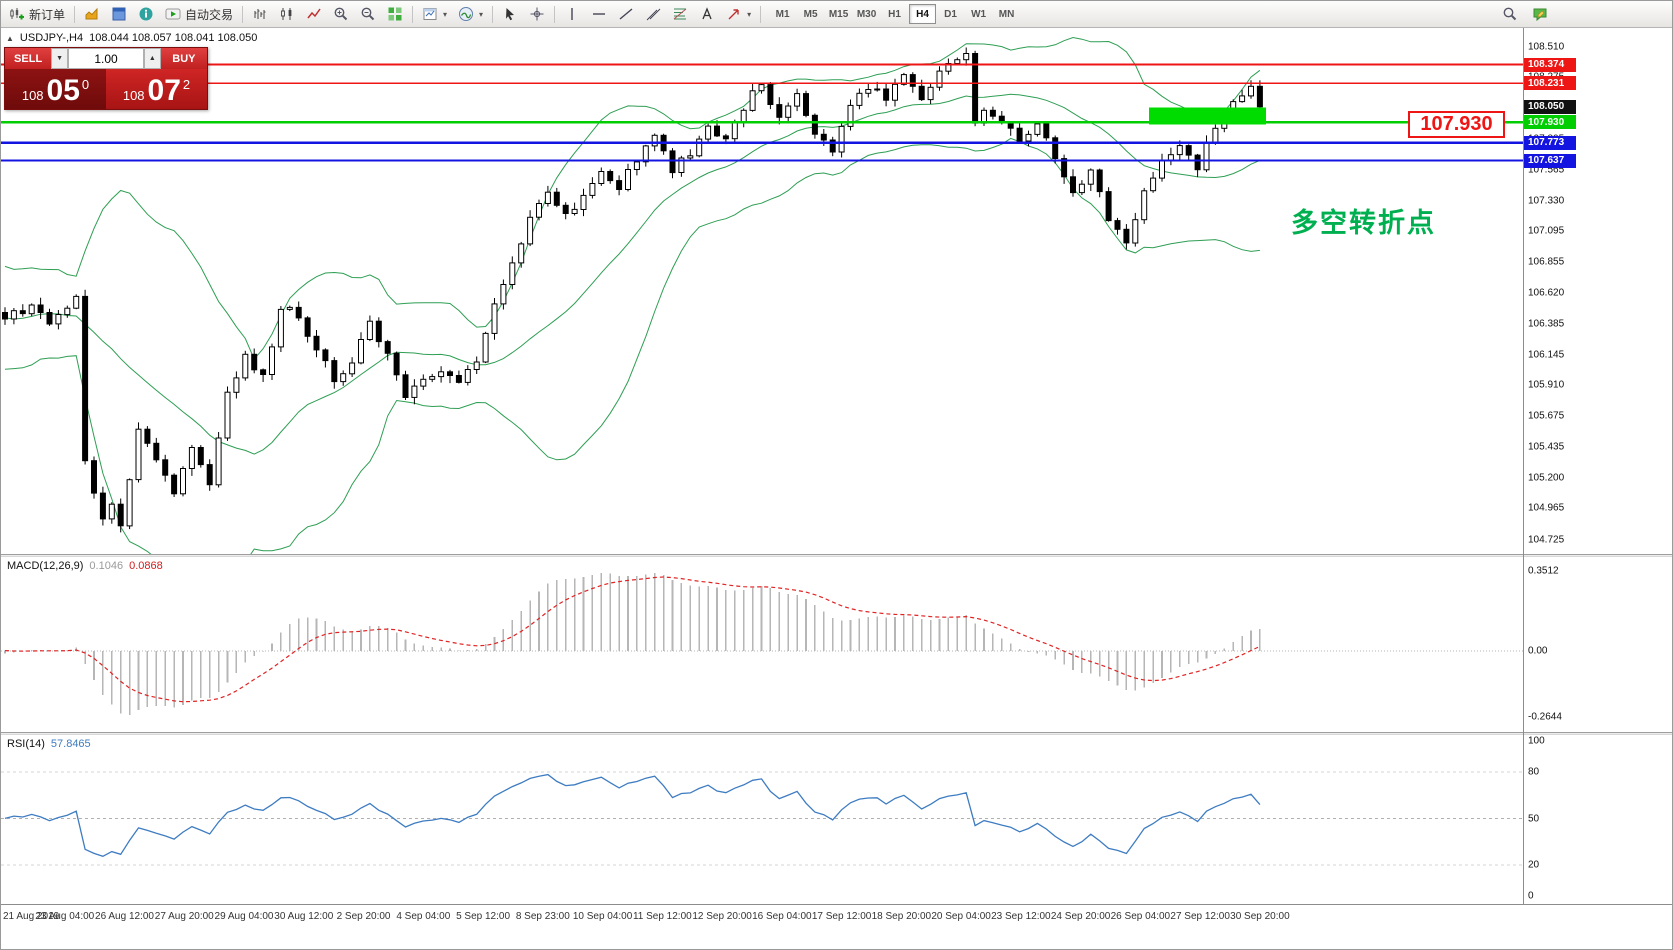 This screenshot has height=950, width=1673. What do you see at coordinates (733, 14) in the screenshot?
I see `arrow-object-icon` at bounding box center [733, 14].